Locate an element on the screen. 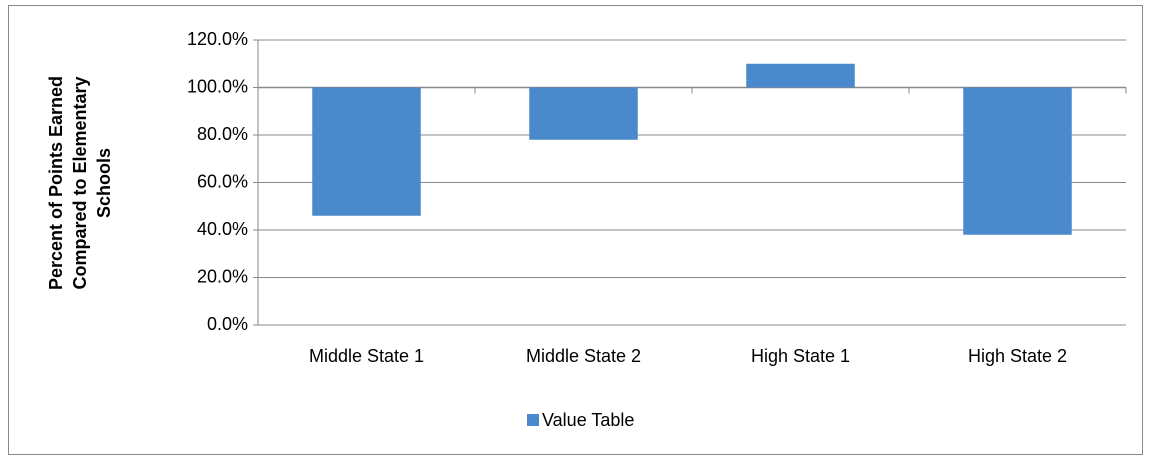 Image resolution: width=1151 pixels, height=465 pixels. y-tick-label: 120.0% is located at coordinates (217, 39).